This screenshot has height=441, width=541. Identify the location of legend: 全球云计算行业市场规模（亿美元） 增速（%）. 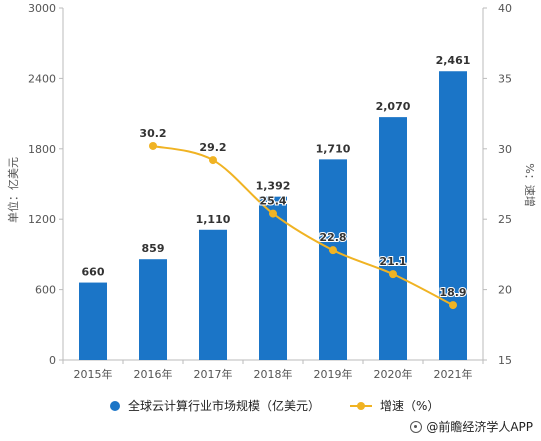
(289, 405).